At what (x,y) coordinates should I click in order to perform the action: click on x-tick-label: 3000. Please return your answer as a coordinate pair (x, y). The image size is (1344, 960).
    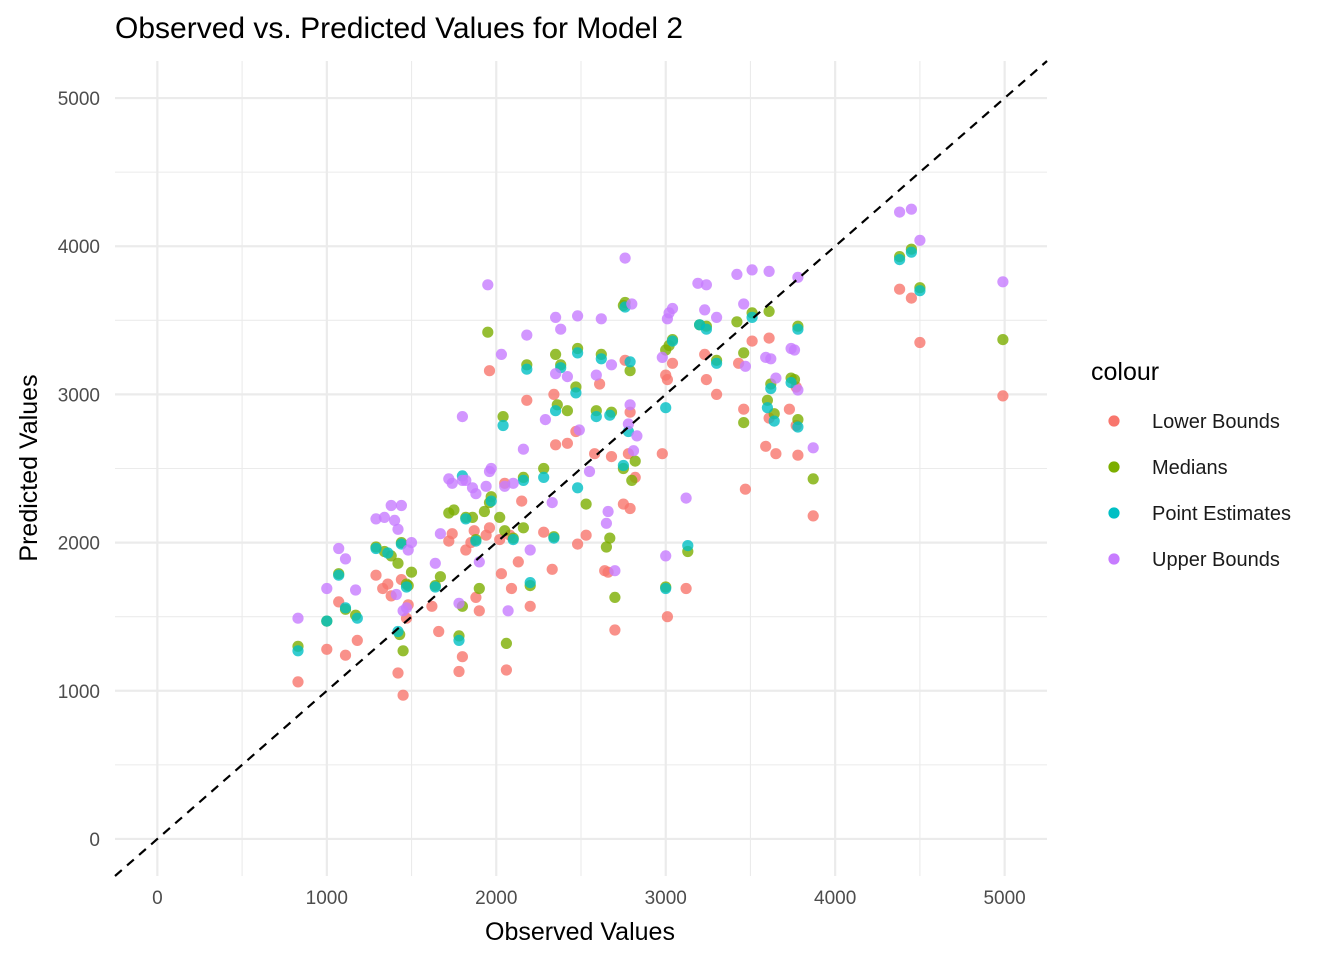
    Looking at the image, I should click on (666, 898).